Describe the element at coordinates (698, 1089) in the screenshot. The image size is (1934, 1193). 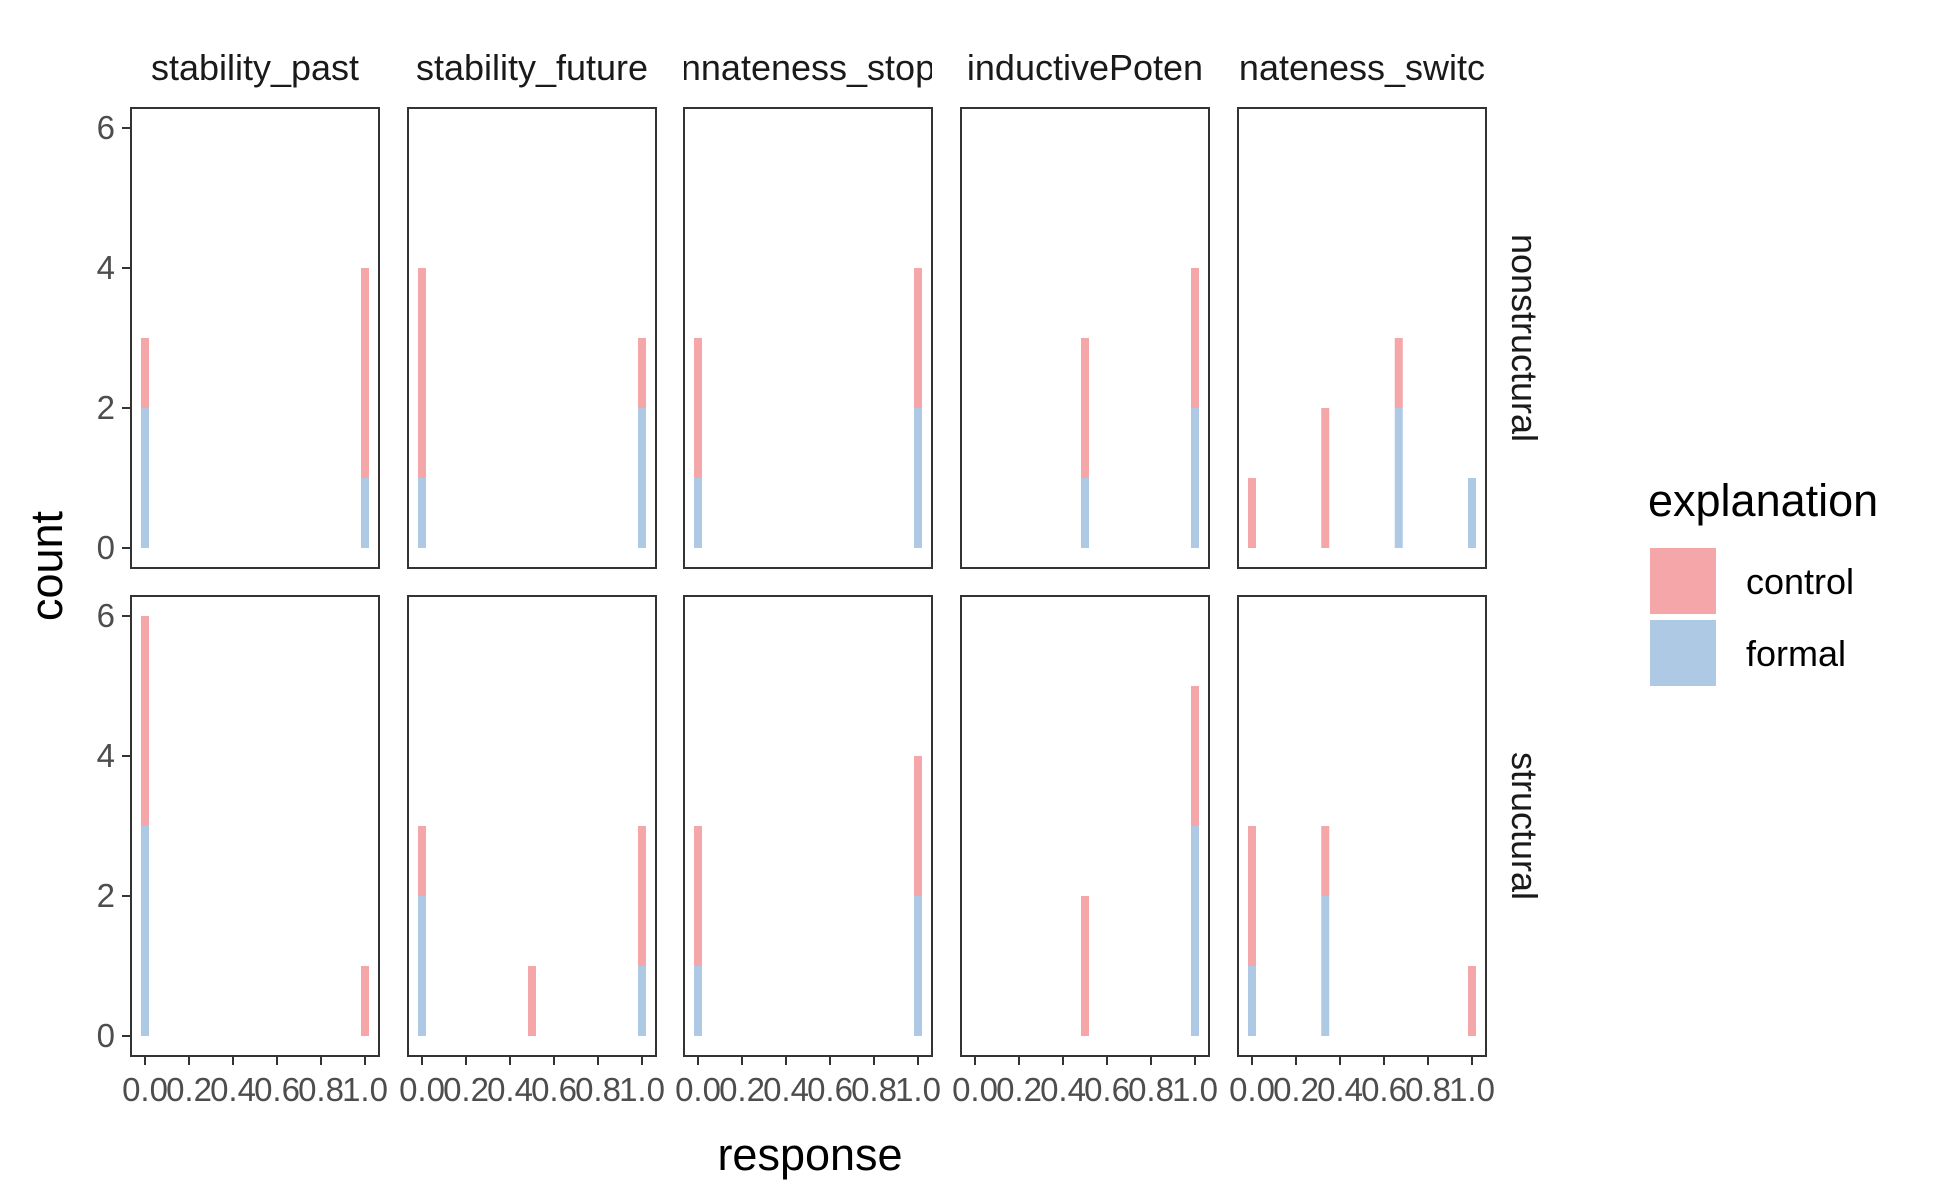
I see `x-tick-label-2-0: 0.0` at that location.